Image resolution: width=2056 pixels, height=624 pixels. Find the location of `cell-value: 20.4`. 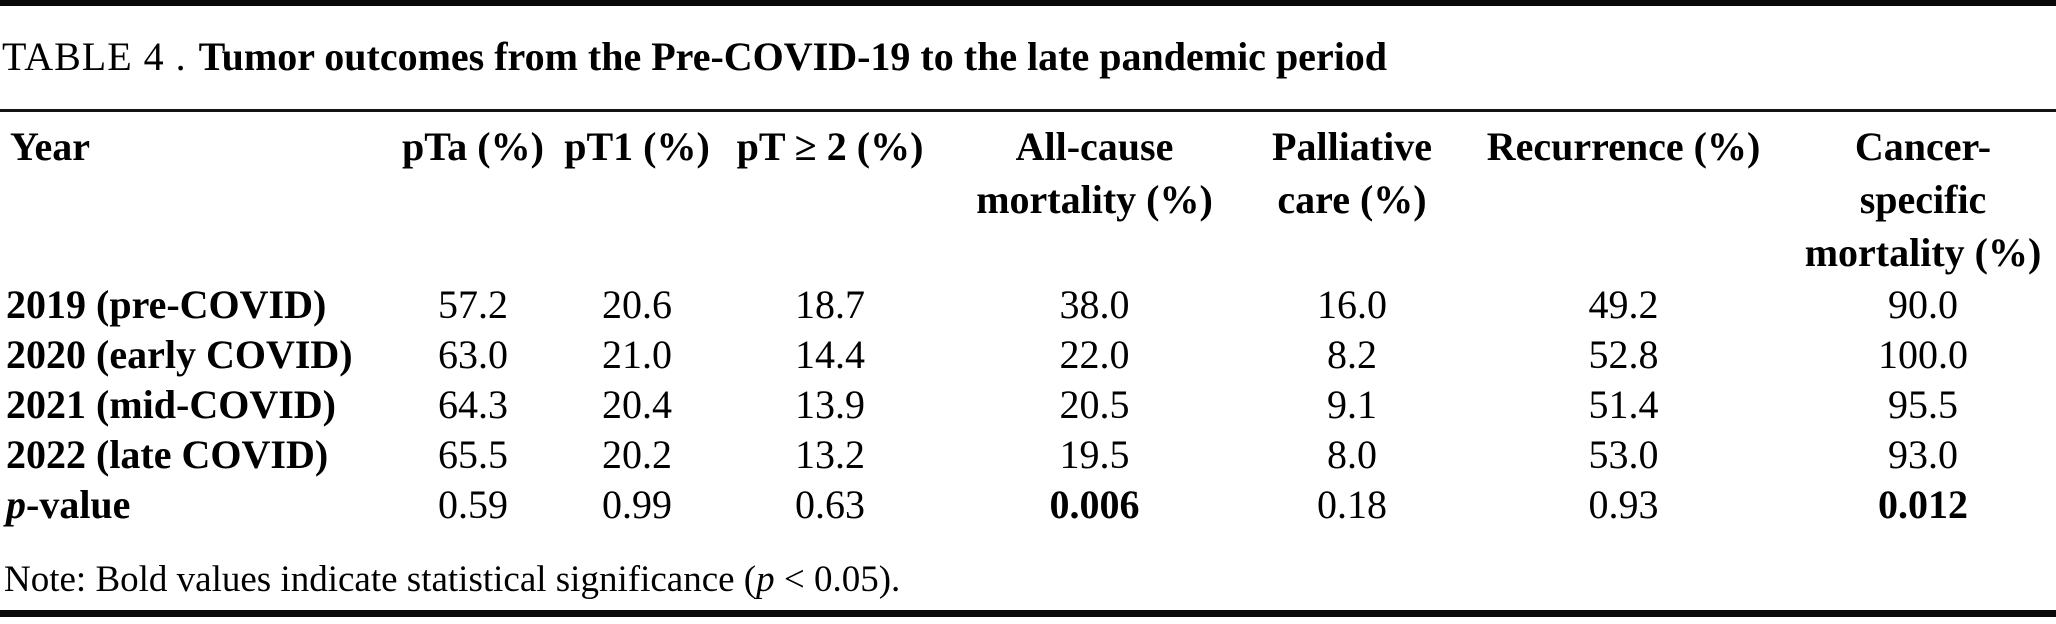

cell-value: 20.4 is located at coordinates (637, 404).